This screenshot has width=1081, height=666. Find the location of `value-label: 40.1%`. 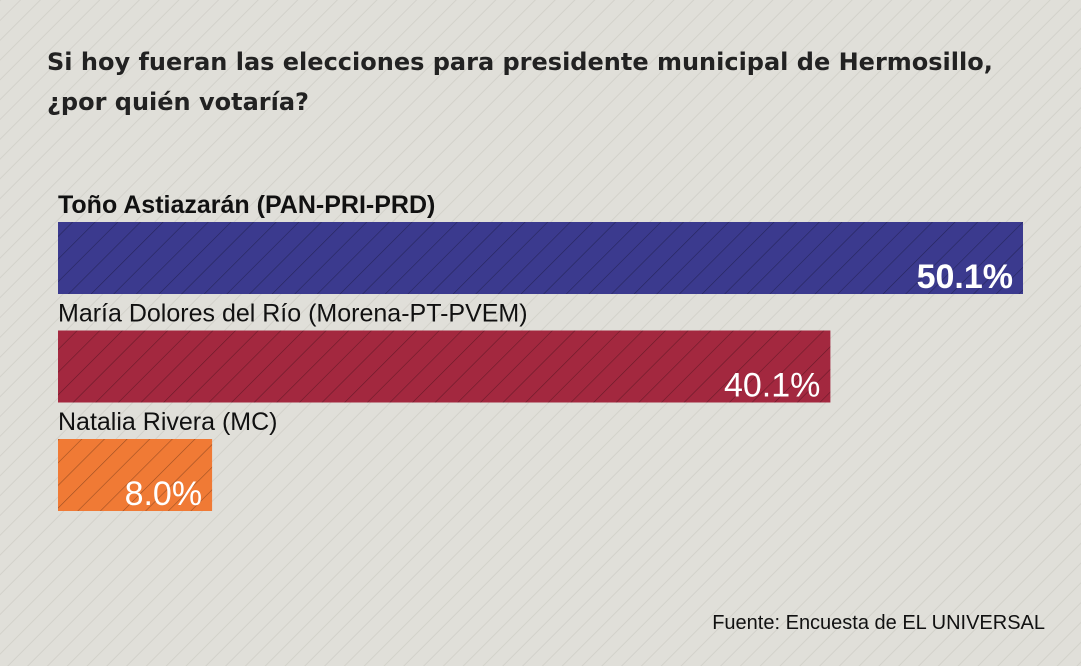

value-label: 40.1% is located at coordinates (772, 386).